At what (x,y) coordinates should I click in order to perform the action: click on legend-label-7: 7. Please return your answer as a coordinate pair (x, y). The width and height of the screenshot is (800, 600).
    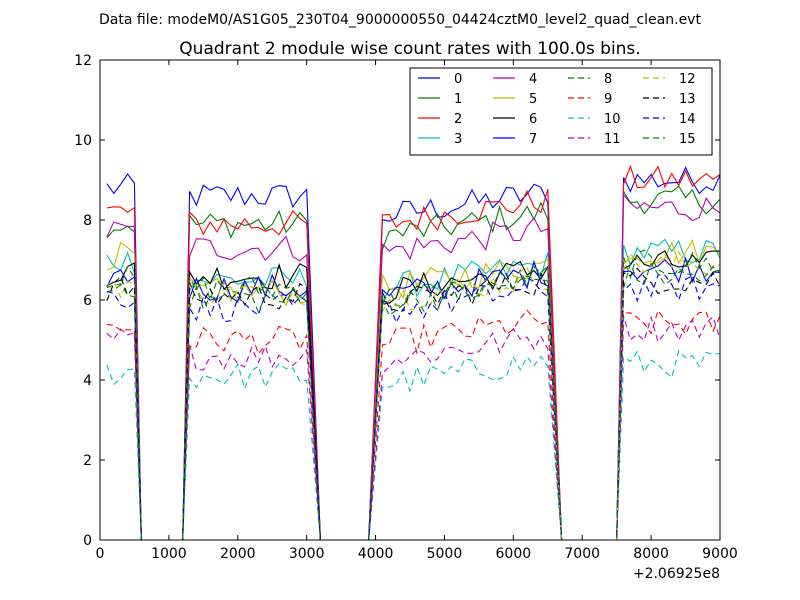
    Looking at the image, I should click on (533, 139).